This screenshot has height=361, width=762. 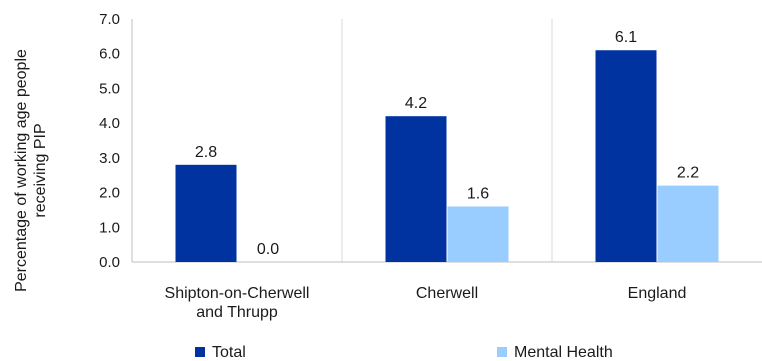 What do you see at coordinates (237, 293) in the screenshot?
I see `x-category-label: Shipton-on-Cherwell` at bounding box center [237, 293].